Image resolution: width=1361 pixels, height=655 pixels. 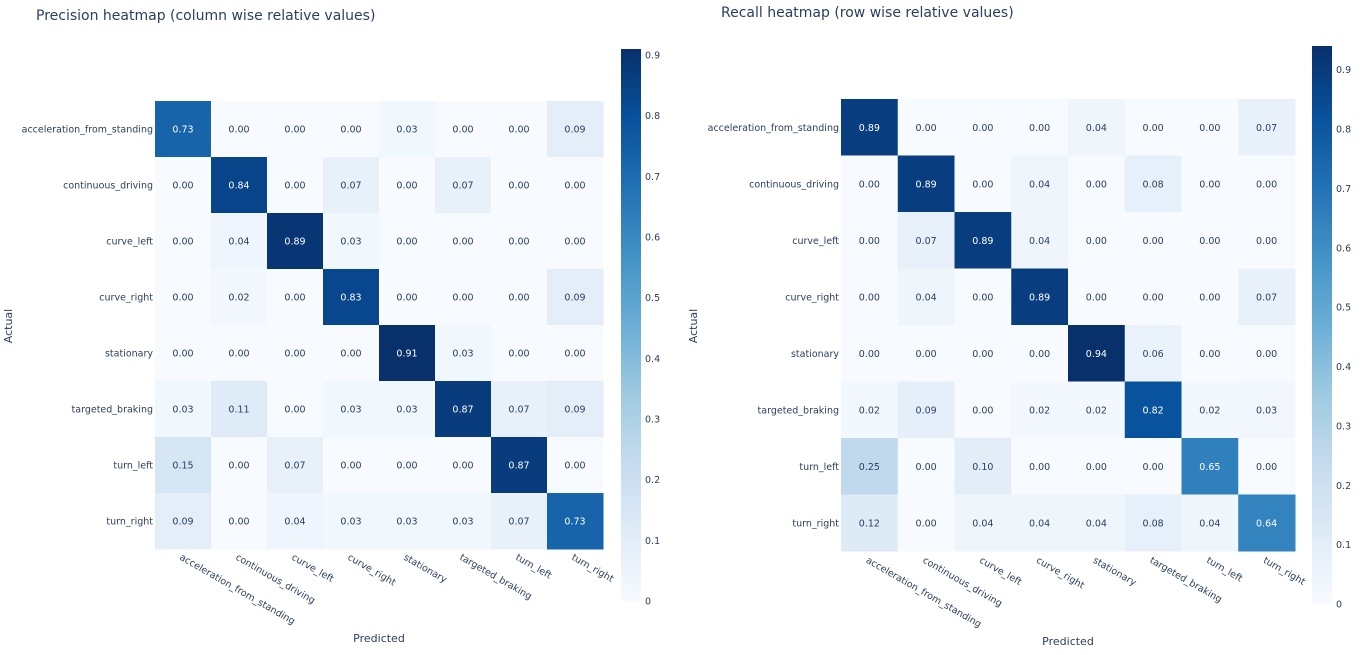 I want to click on precision-colorbar-tick: 0.5, so click(x=652, y=298).